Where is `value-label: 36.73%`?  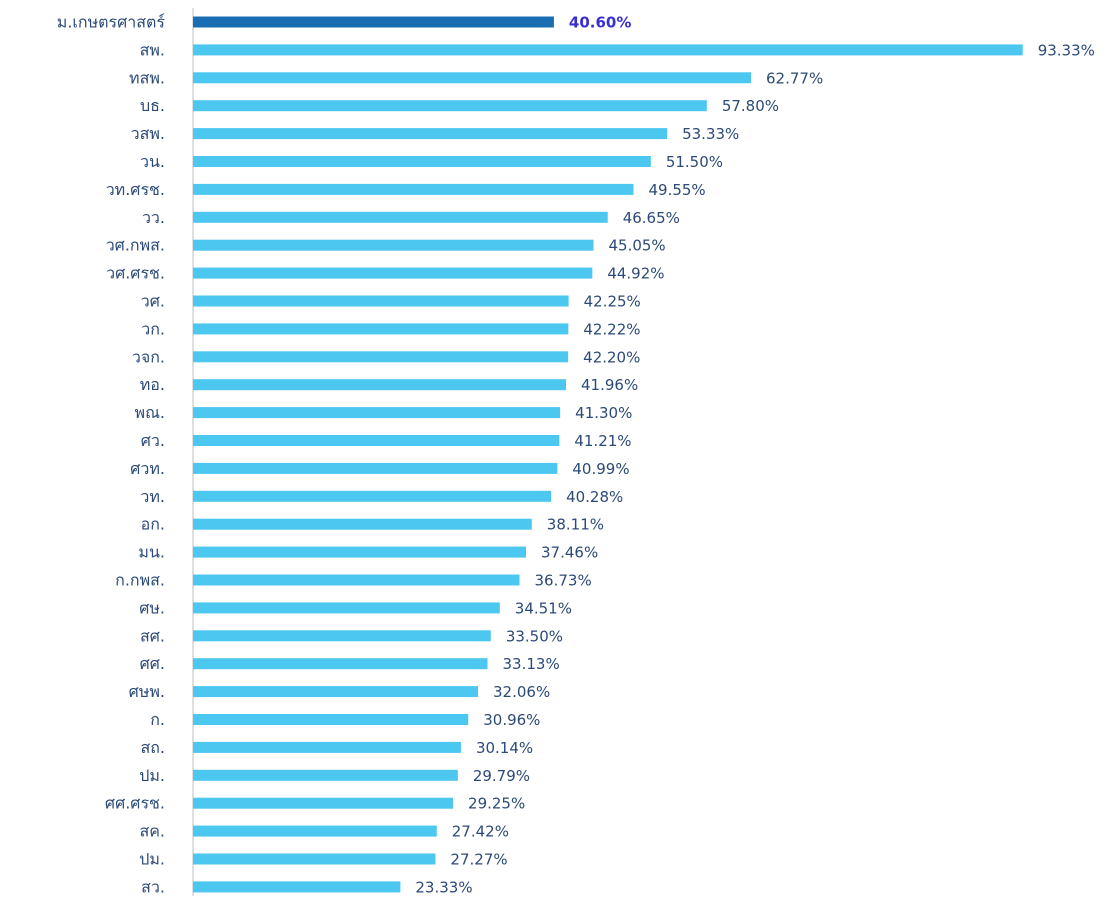 value-label: 36.73% is located at coordinates (563, 581).